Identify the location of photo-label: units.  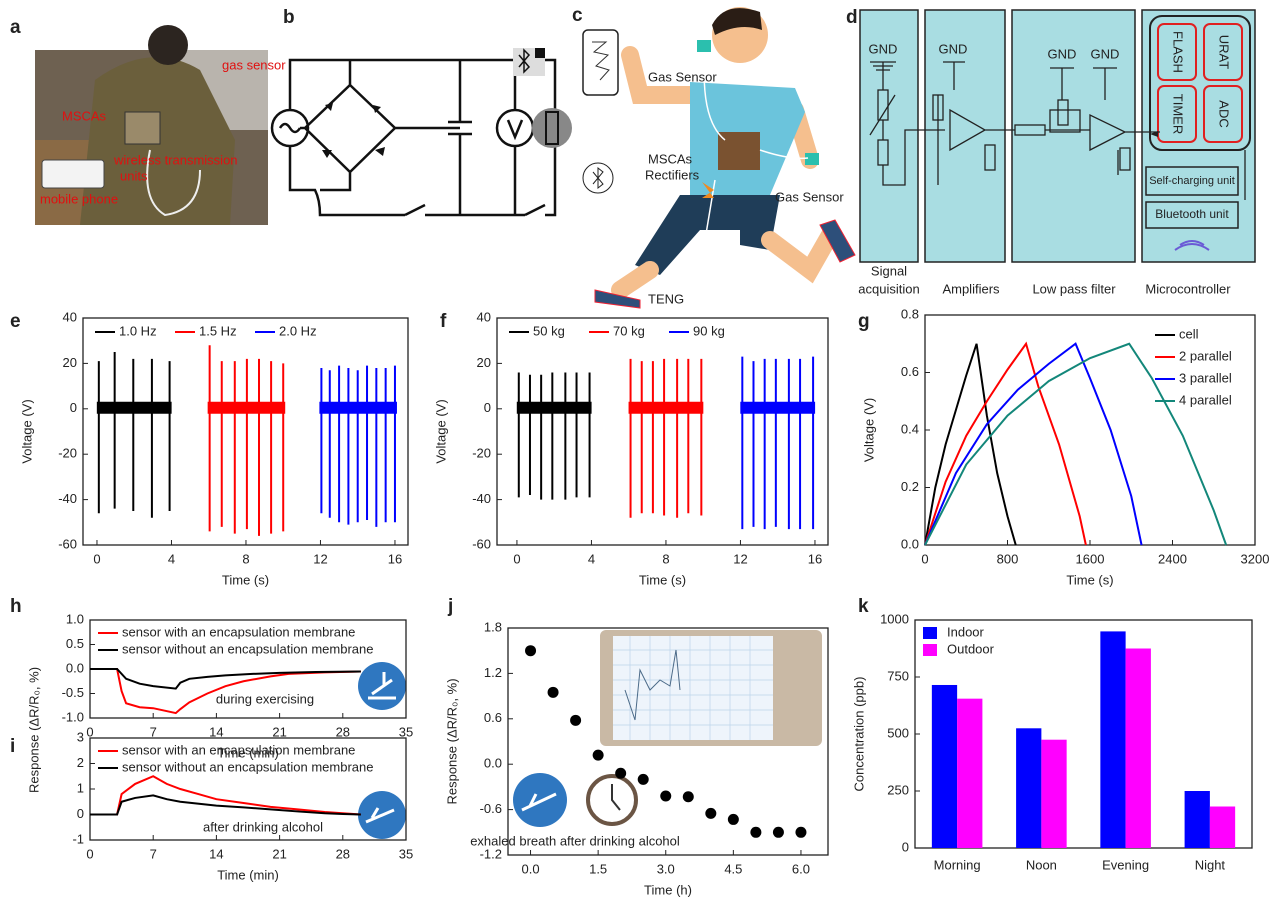
(134, 175).